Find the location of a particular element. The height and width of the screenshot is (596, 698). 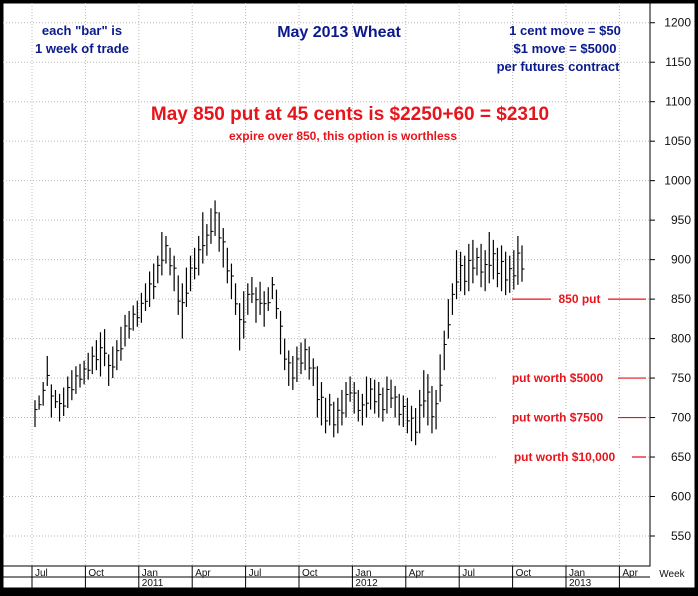

annotation-bar-note-2: 1 week of trade is located at coordinates (82, 48).